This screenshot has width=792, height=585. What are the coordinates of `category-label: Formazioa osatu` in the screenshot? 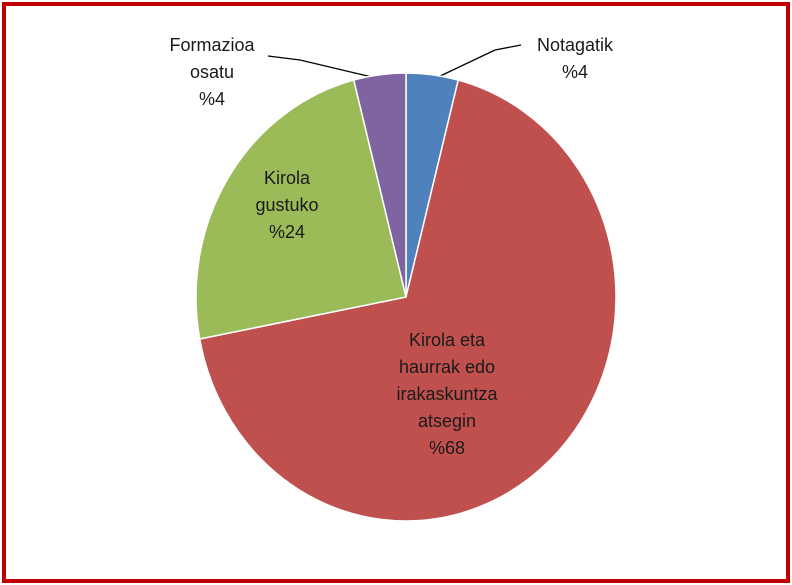 It's located at (212, 58).